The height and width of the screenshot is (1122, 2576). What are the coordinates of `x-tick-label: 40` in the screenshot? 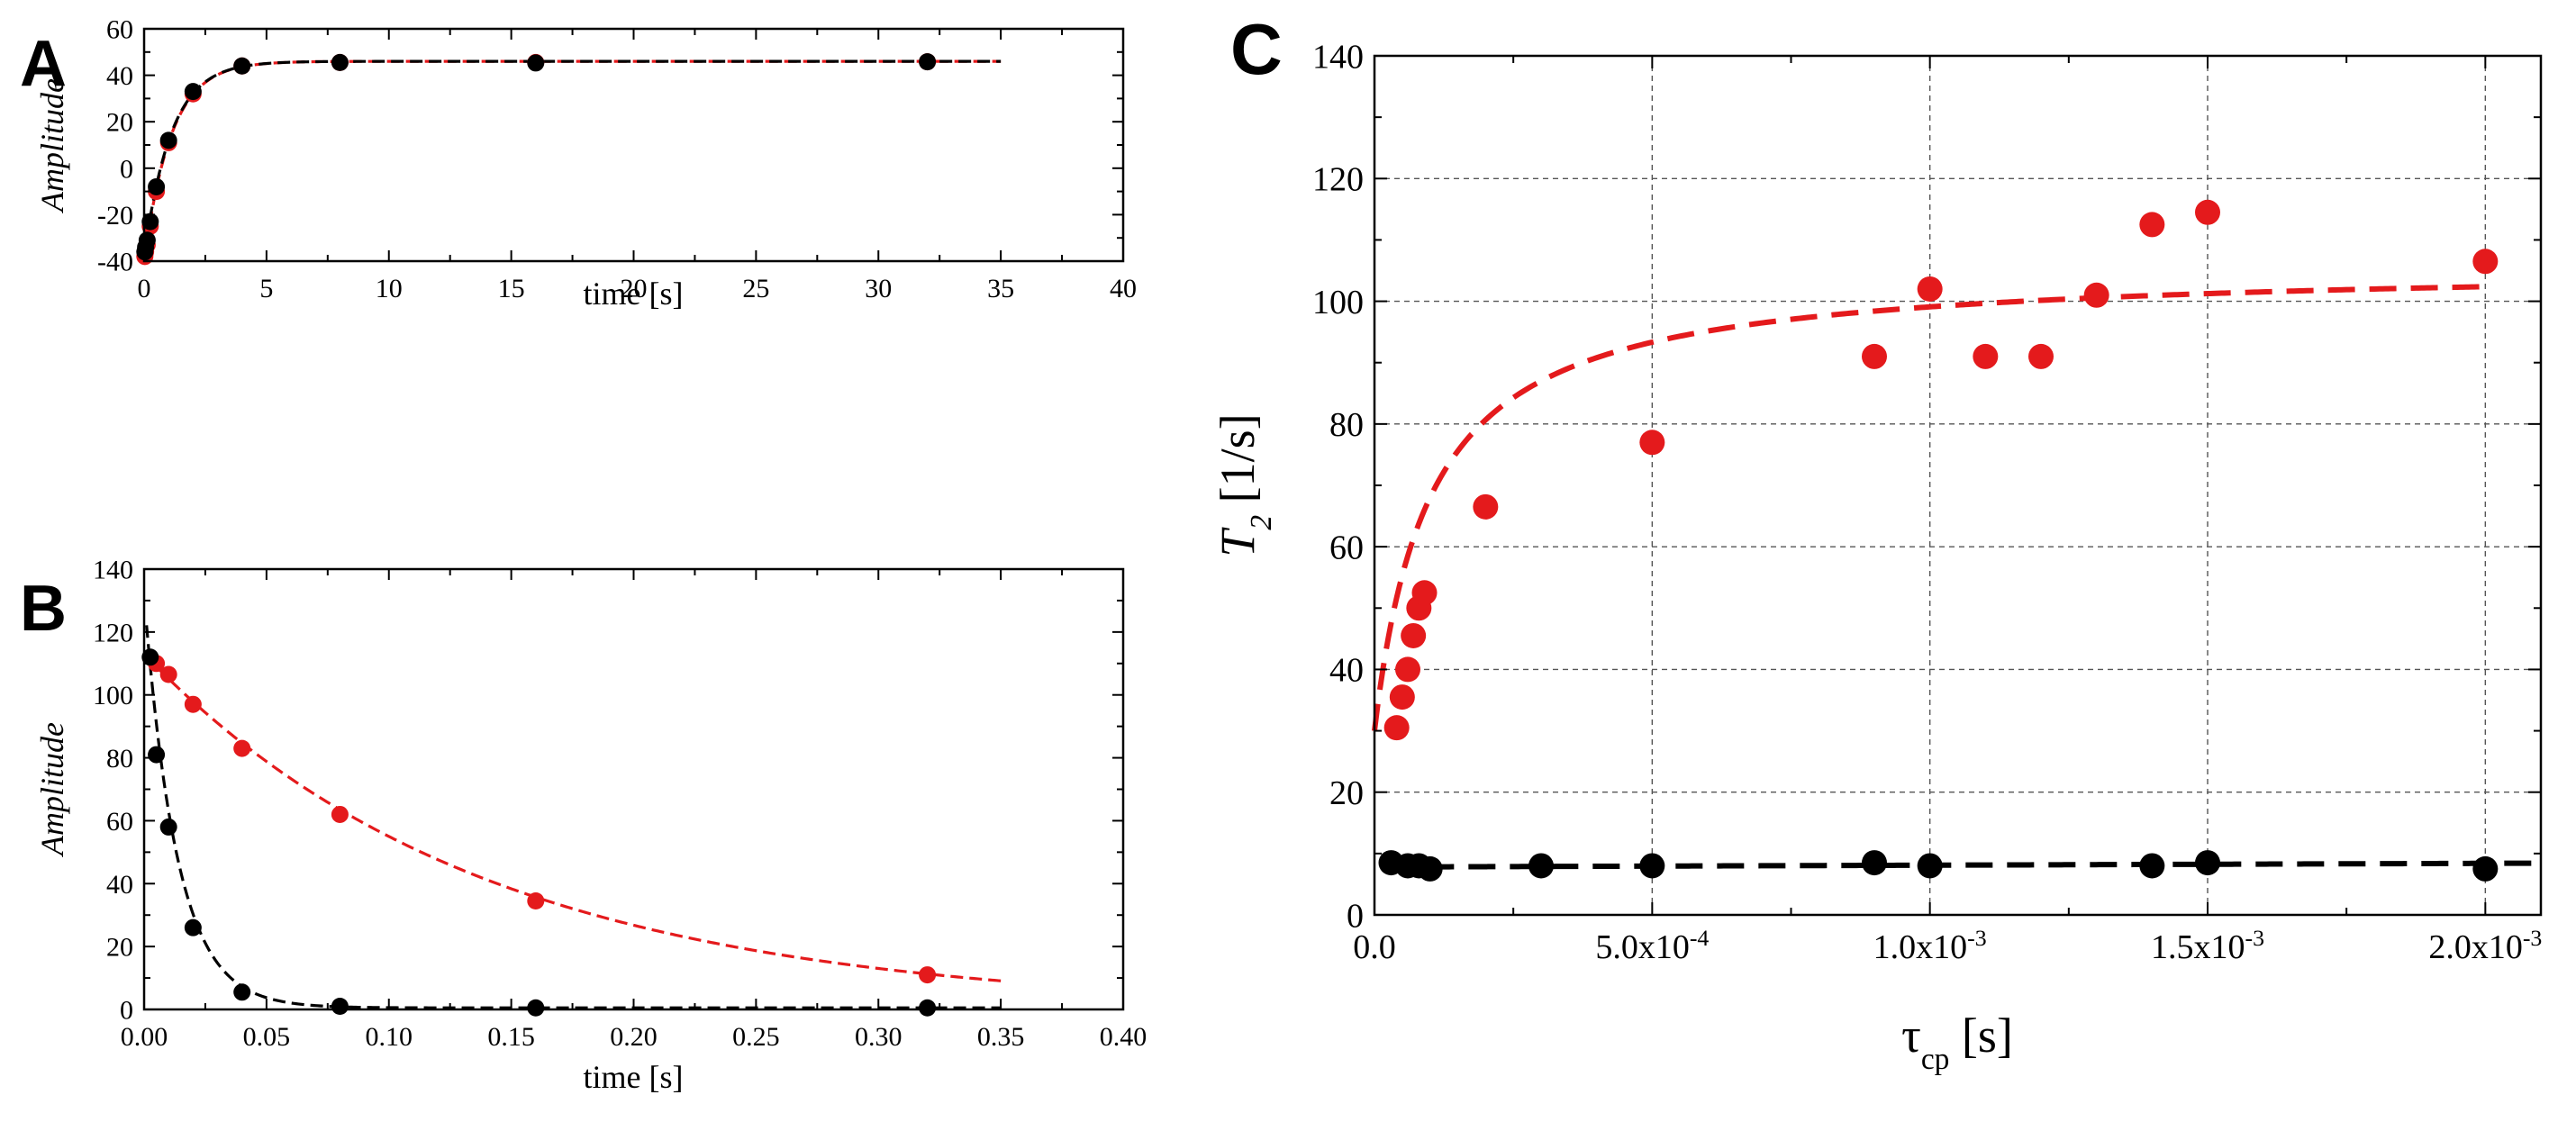 It's located at (1124, 289).